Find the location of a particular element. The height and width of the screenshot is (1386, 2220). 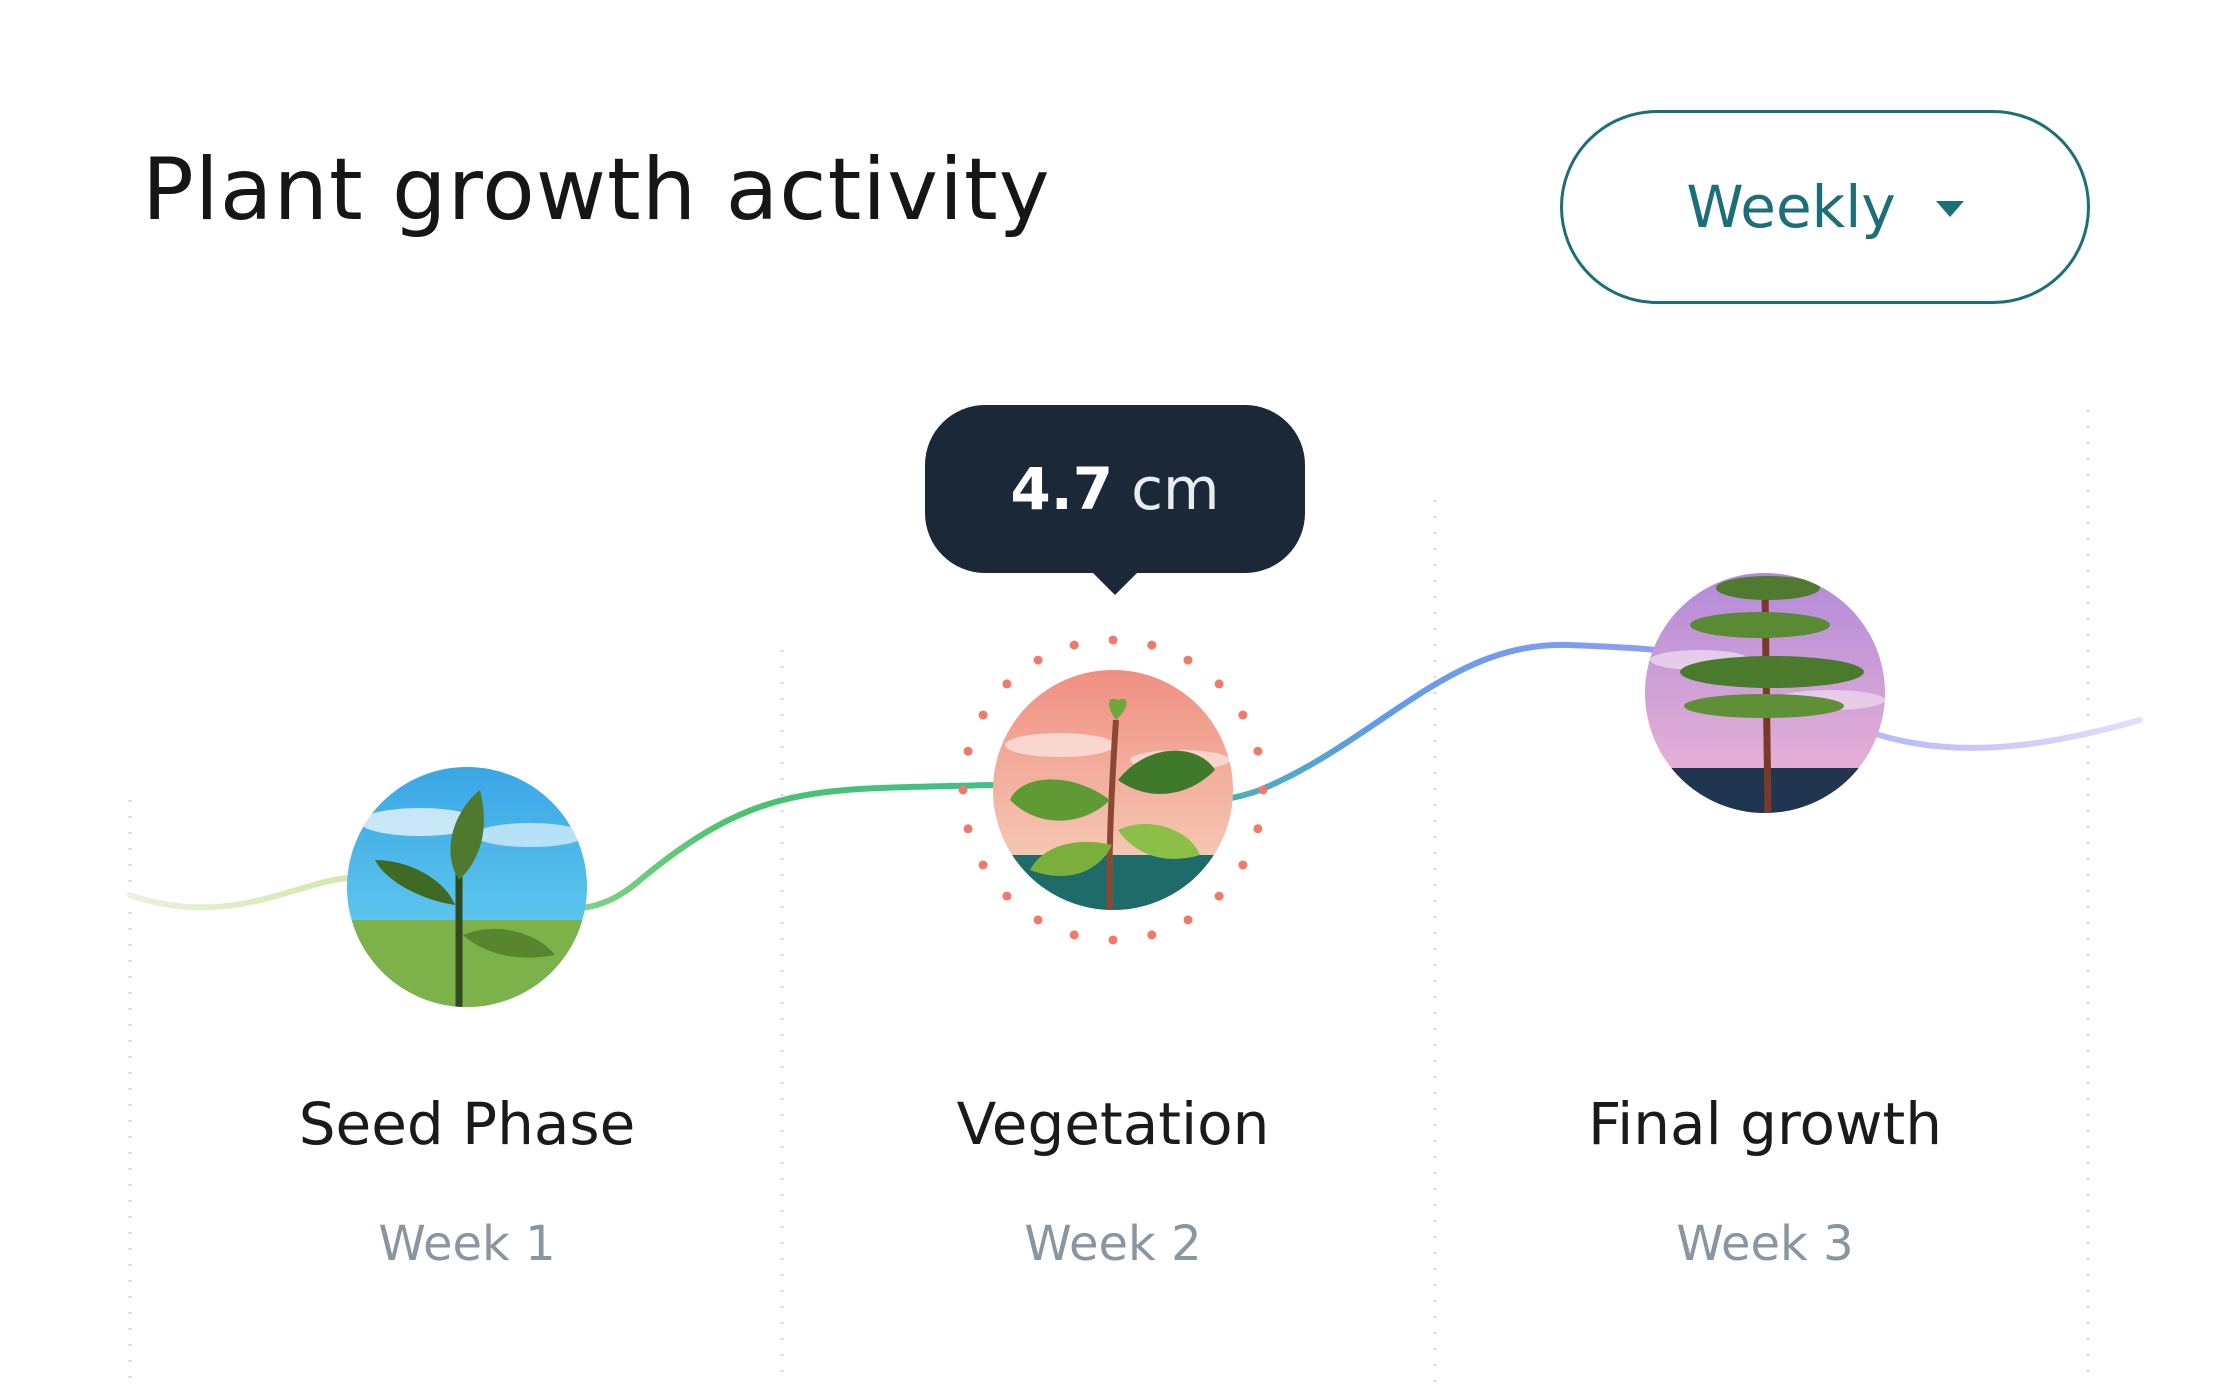

stage-name: Seed Phase is located at coordinates (467, 1124).